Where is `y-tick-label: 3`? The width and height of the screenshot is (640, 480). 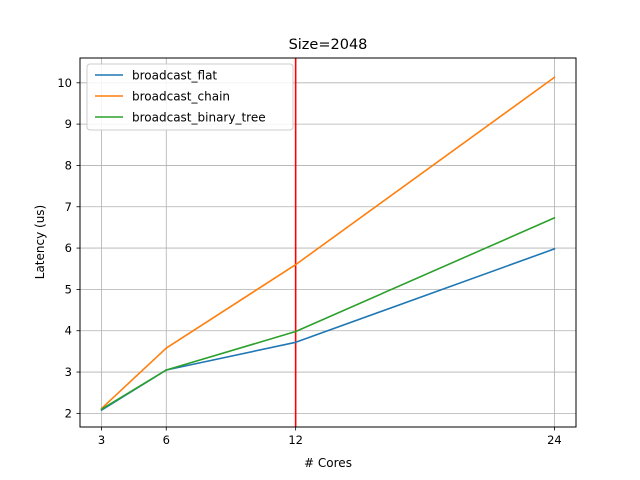
y-tick-label: 3 is located at coordinates (68, 372).